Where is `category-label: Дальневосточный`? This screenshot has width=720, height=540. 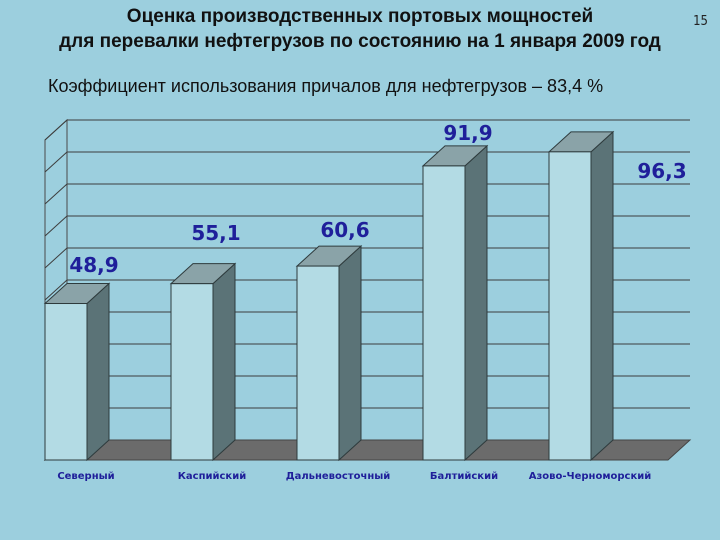 category-label: Дальневосточный is located at coordinates (338, 476).